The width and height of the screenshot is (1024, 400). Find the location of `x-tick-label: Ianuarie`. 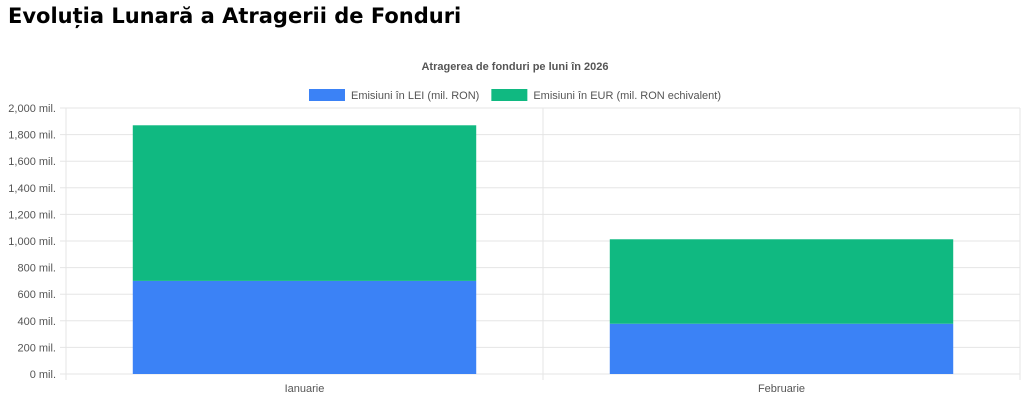

x-tick-label: Ianuarie is located at coordinates (305, 389).